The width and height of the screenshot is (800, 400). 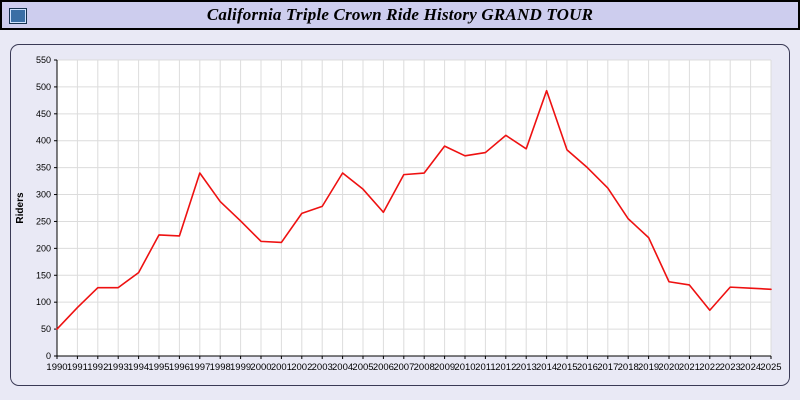 I want to click on svg-text: 2022, so click(x=709, y=367).